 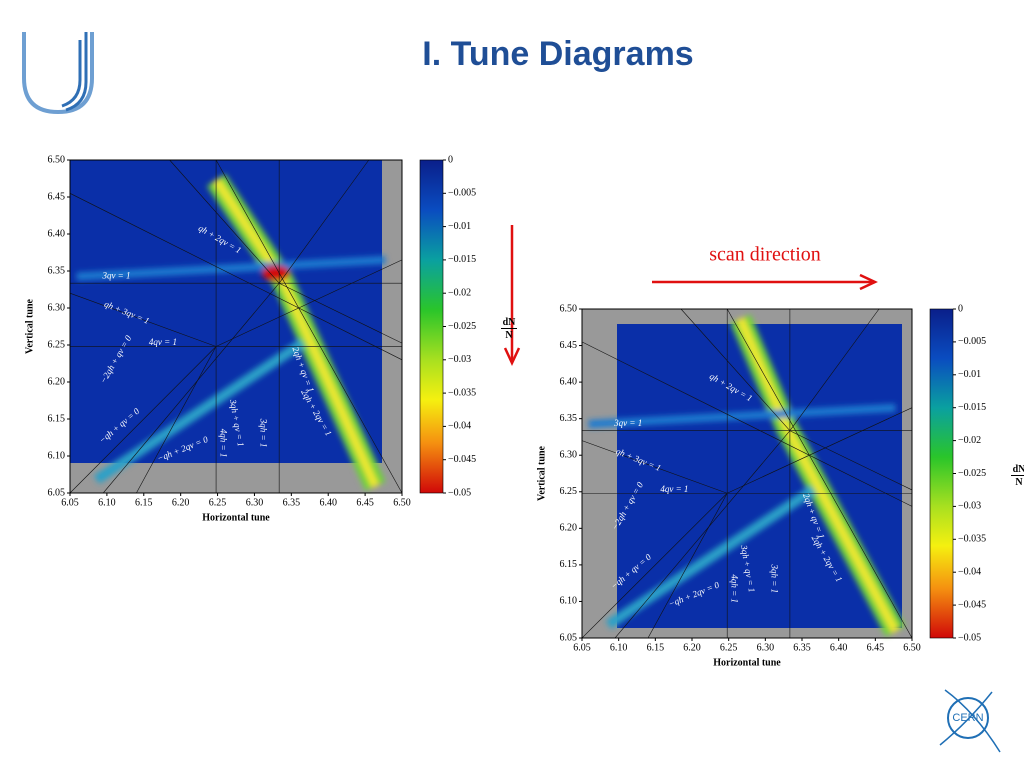 What do you see at coordinates (58, 73) in the screenshot?
I see `left-logo` at bounding box center [58, 73].